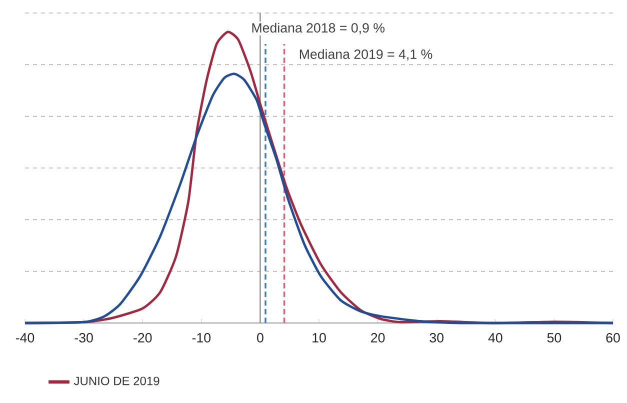 The height and width of the screenshot is (403, 627). I want to click on x-tick-label: 0, so click(260, 337).